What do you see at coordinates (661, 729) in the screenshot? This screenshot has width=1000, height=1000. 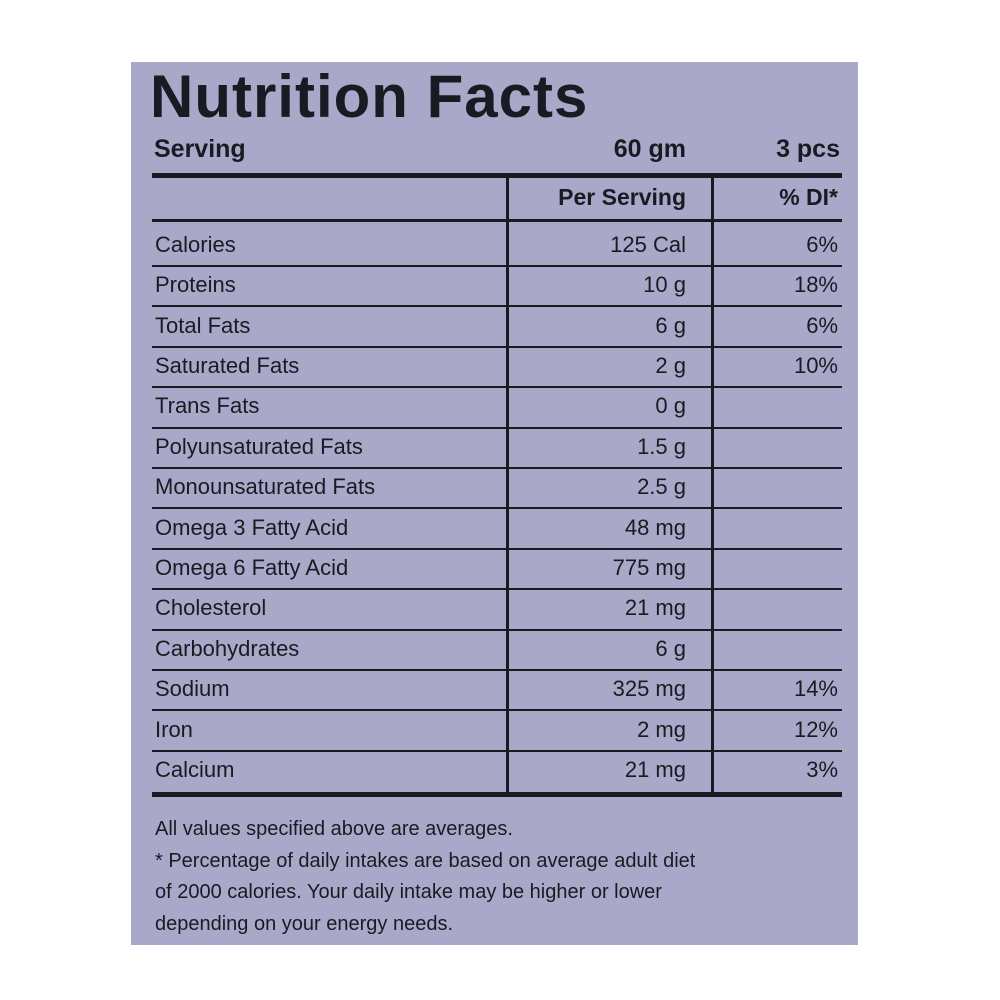 I see `nutrient-amount: 2 mg` at bounding box center [661, 729].